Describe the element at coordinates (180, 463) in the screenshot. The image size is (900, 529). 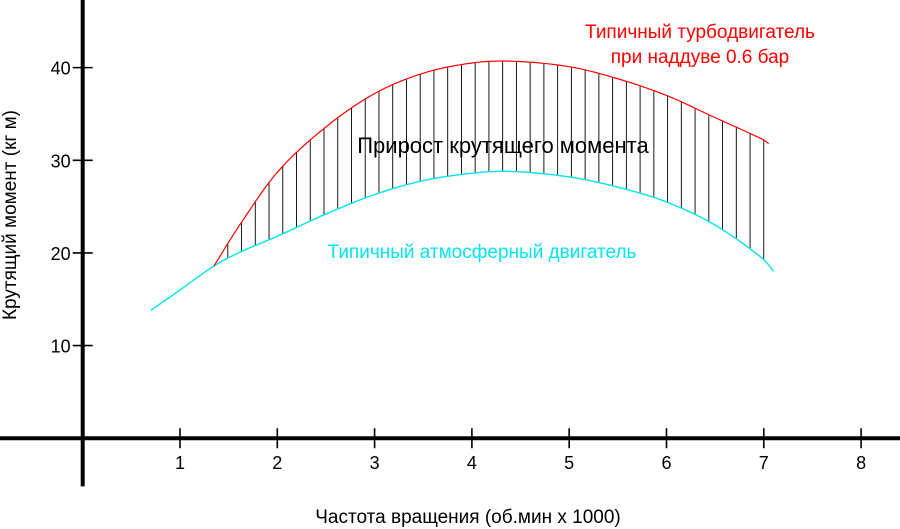
I see `x-tick-label: 1` at that location.